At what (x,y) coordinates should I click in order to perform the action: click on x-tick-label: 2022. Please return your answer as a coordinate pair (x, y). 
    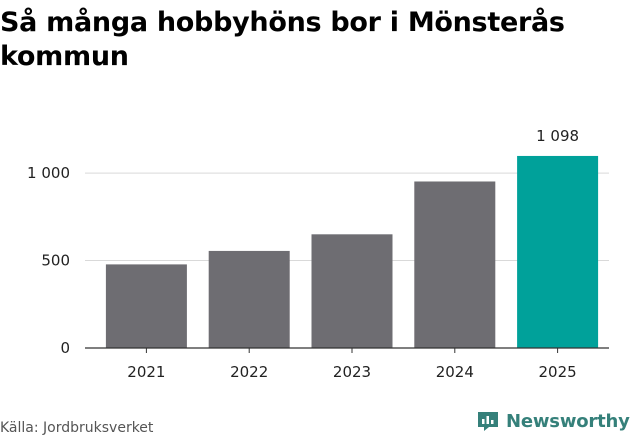
    Looking at the image, I should click on (249, 372).